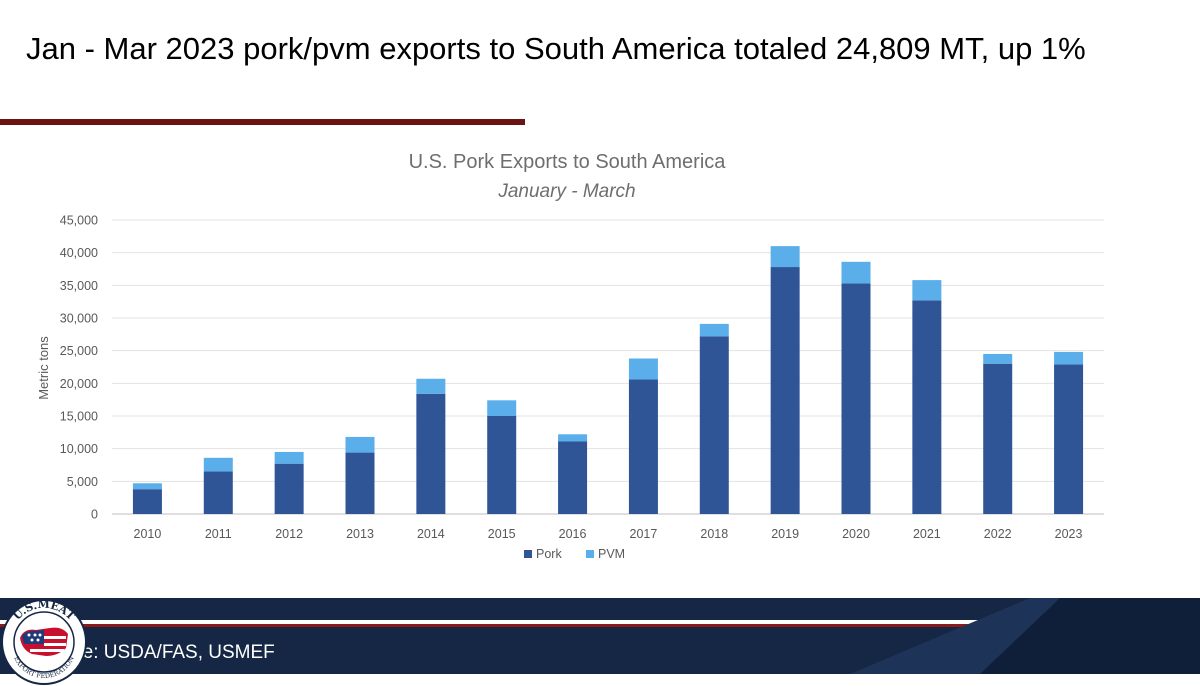 Image resolution: width=1200 pixels, height=686 pixels. I want to click on x-tick-label: 2012, so click(289, 534).